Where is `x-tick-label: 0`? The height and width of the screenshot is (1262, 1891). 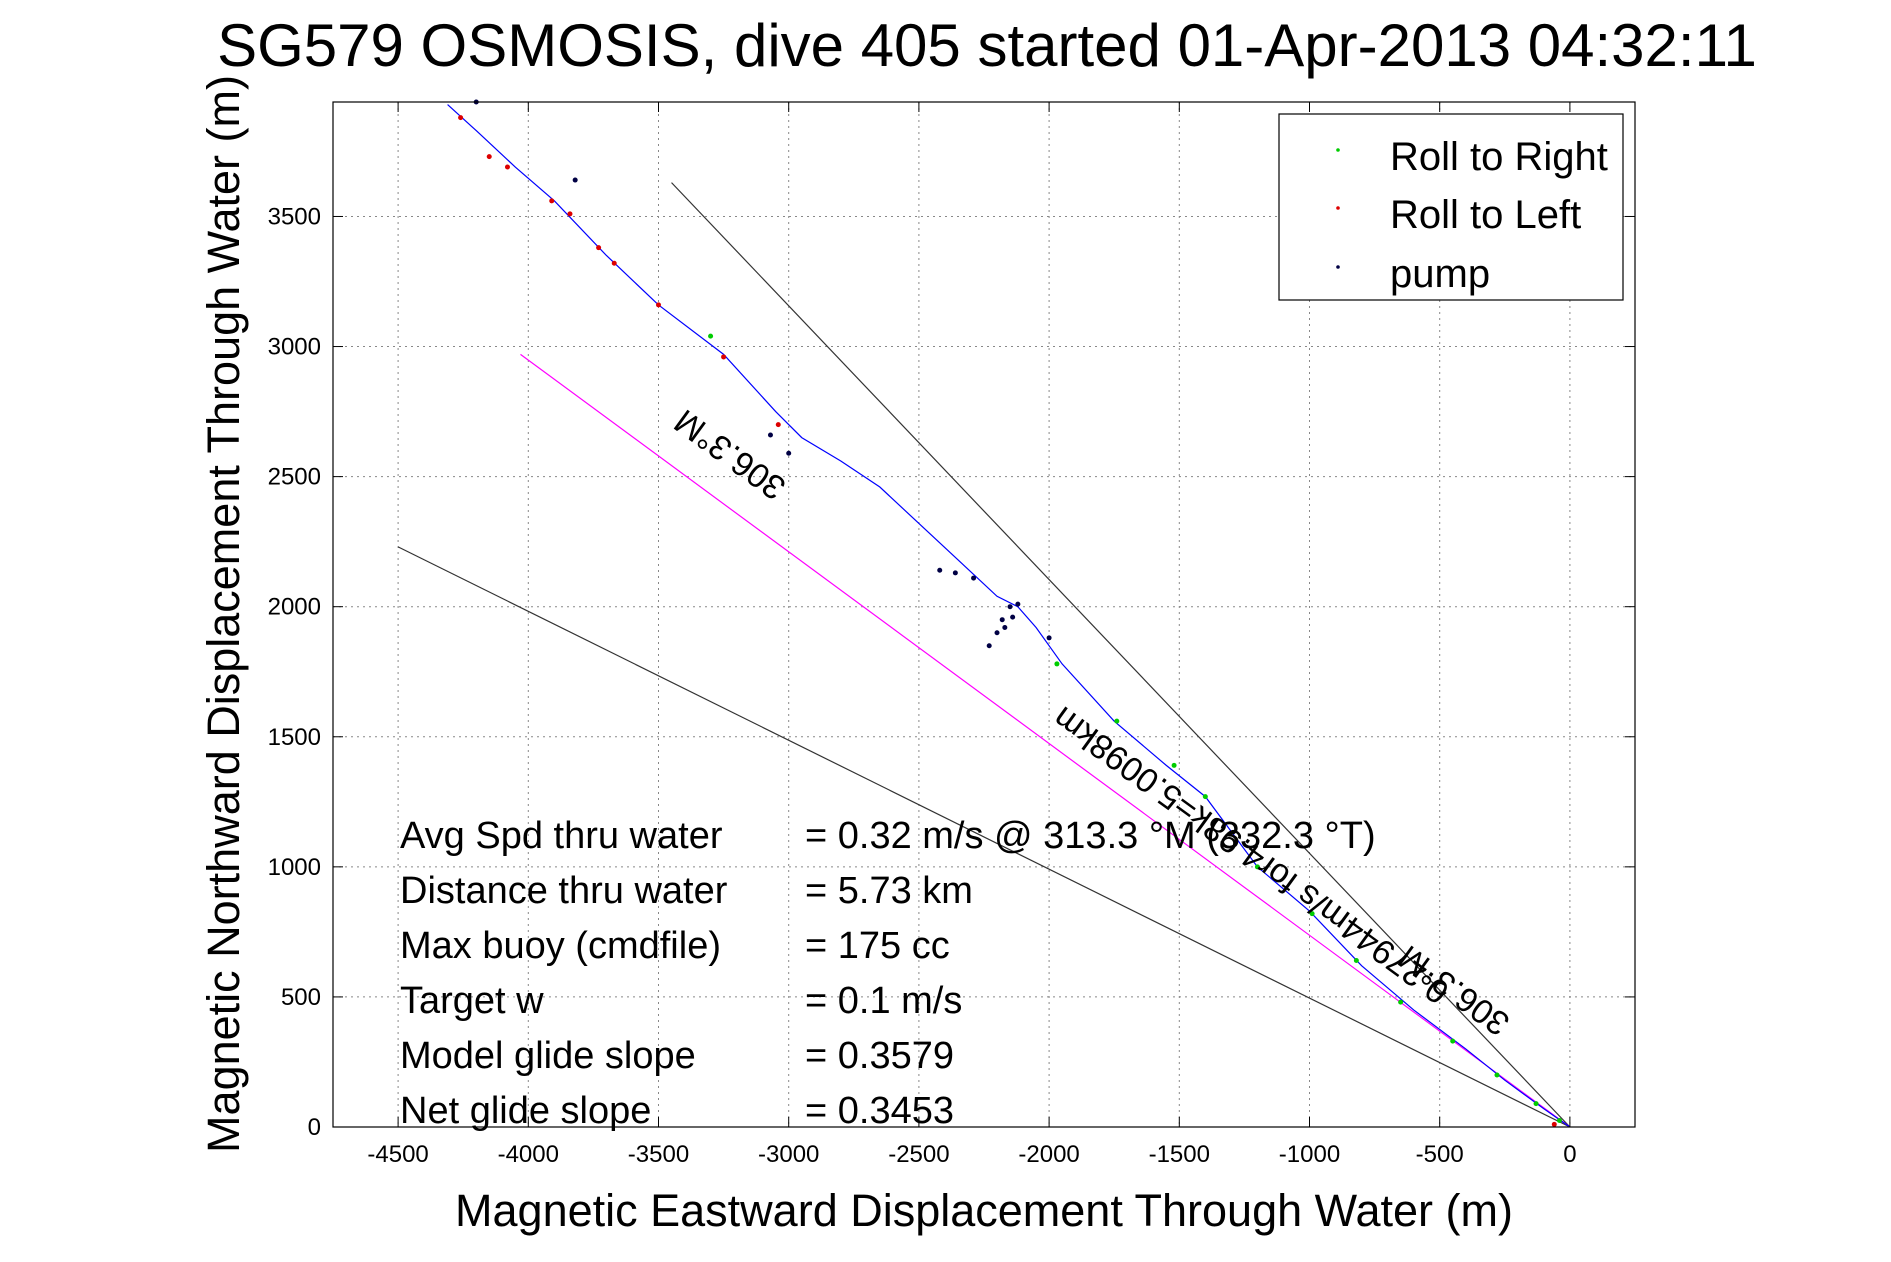
x-tick-label: 0 is located at coordinates (1569, 1154).